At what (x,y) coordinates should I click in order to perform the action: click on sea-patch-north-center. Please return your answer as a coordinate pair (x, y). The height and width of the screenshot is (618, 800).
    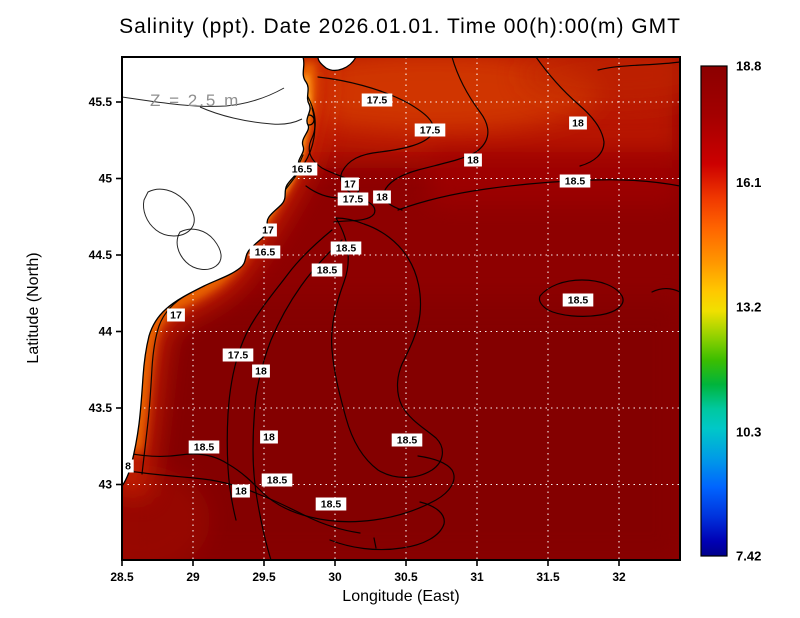
    Looking at the image, I should click on (430, 94).